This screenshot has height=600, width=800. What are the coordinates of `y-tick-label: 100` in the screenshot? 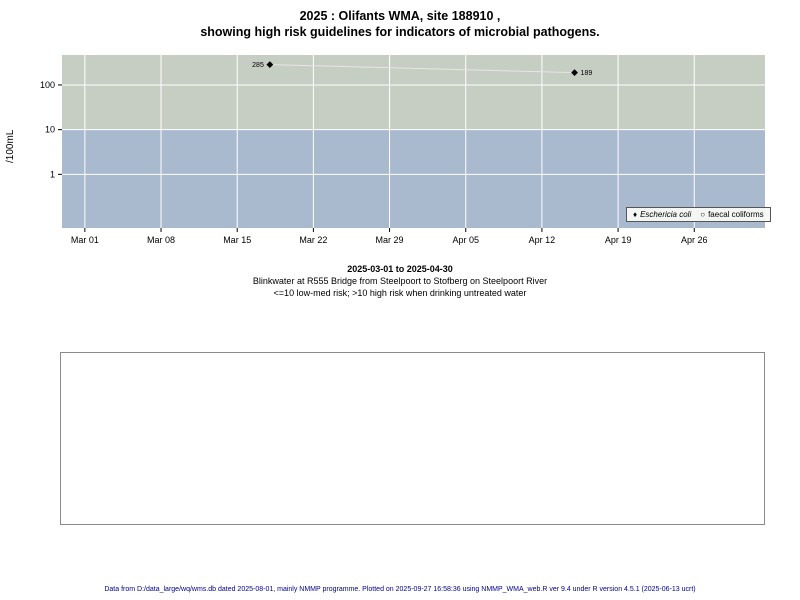 It's located at (47, 85).